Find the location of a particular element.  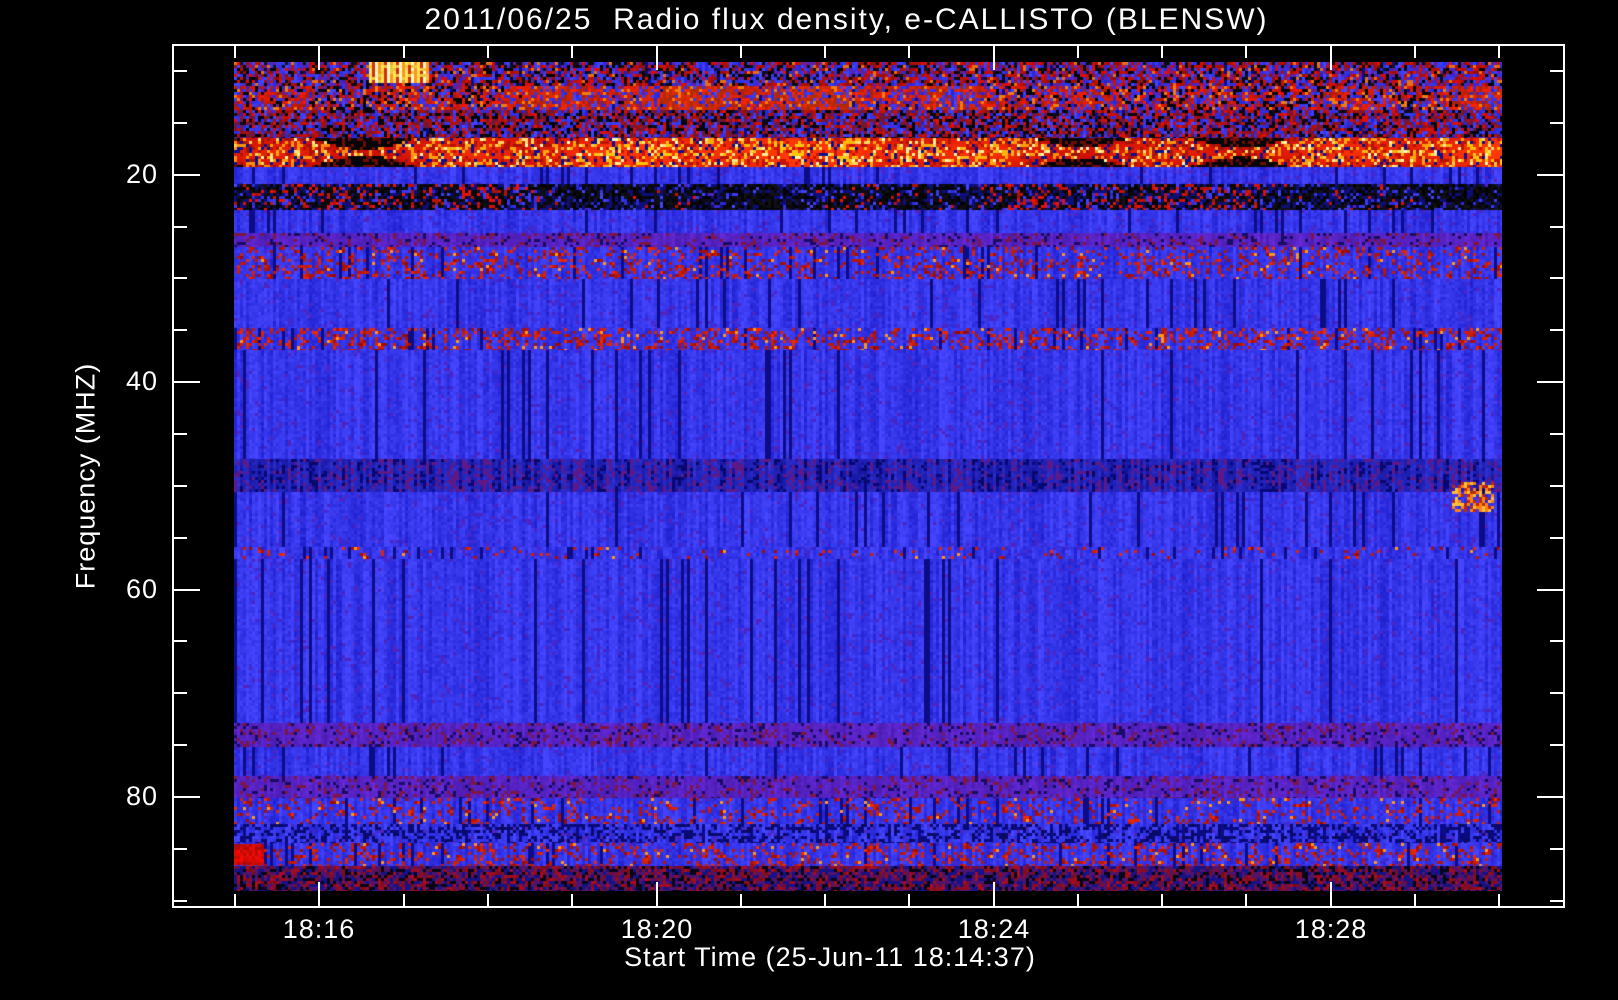

x-tick-label: 18:24 is located at coordinates (994, 929).